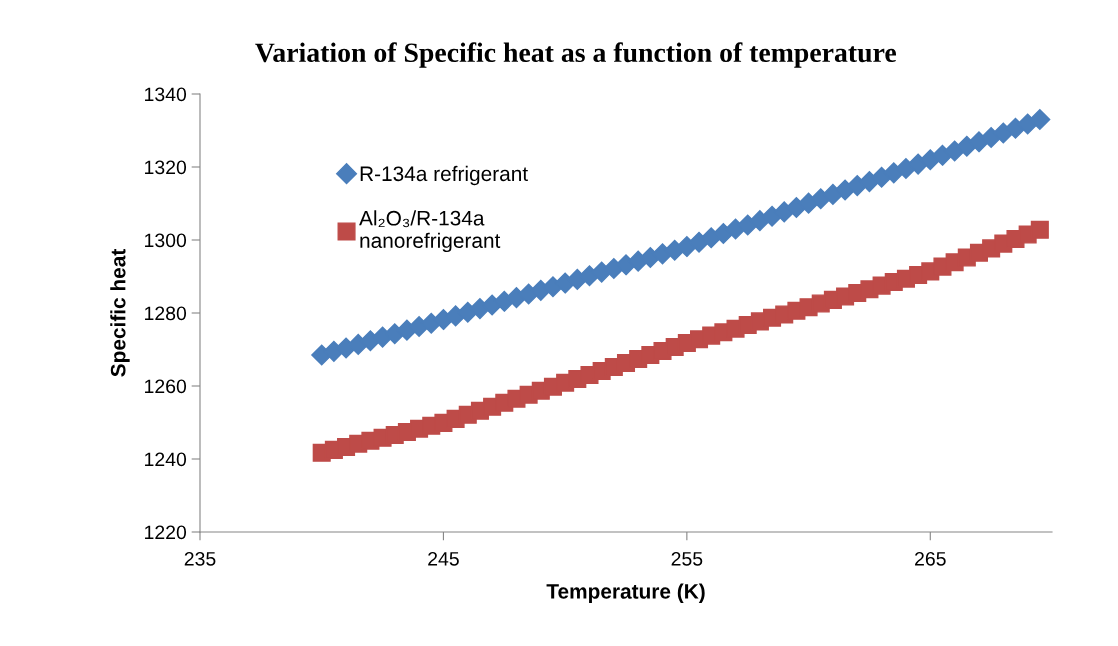 The height and width of the screenshot is (646, 1118). Describe the element at coordinates (576, 55) in the screenshot. I see `chart-title: Variation of Specific heat as a function of temperature` at that location.